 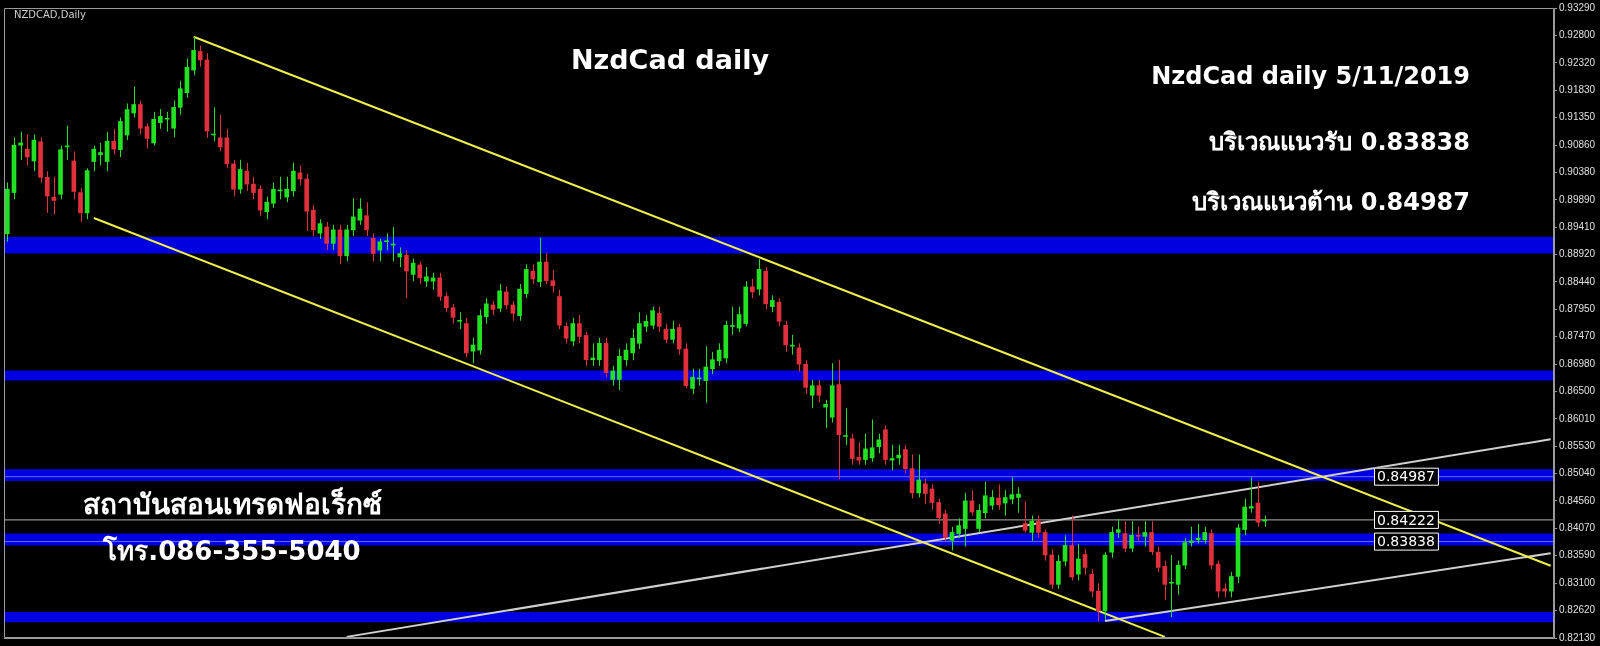 I want to click on y-tick-label: 0.82130, so click(x=1577, y=637).